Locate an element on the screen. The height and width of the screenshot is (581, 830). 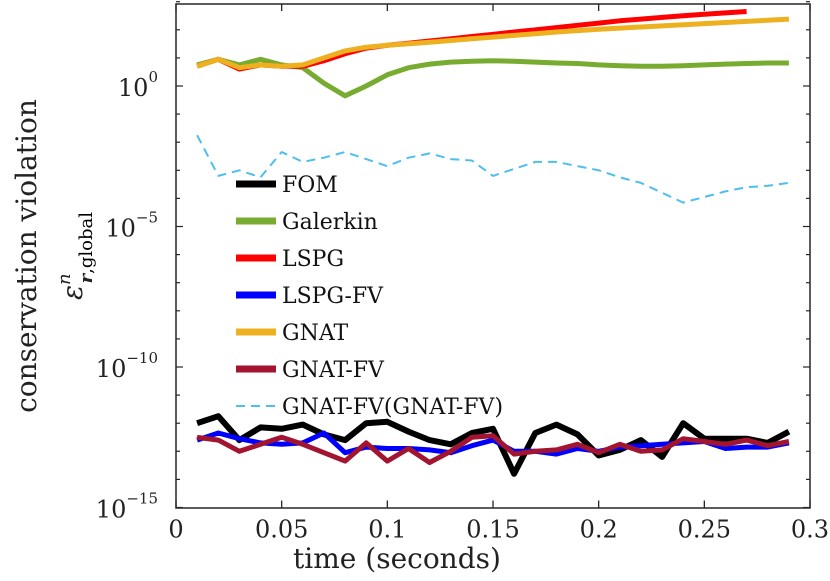
y-tick-label: 10⁻¹⁵ is located at coordinates (127, 507).